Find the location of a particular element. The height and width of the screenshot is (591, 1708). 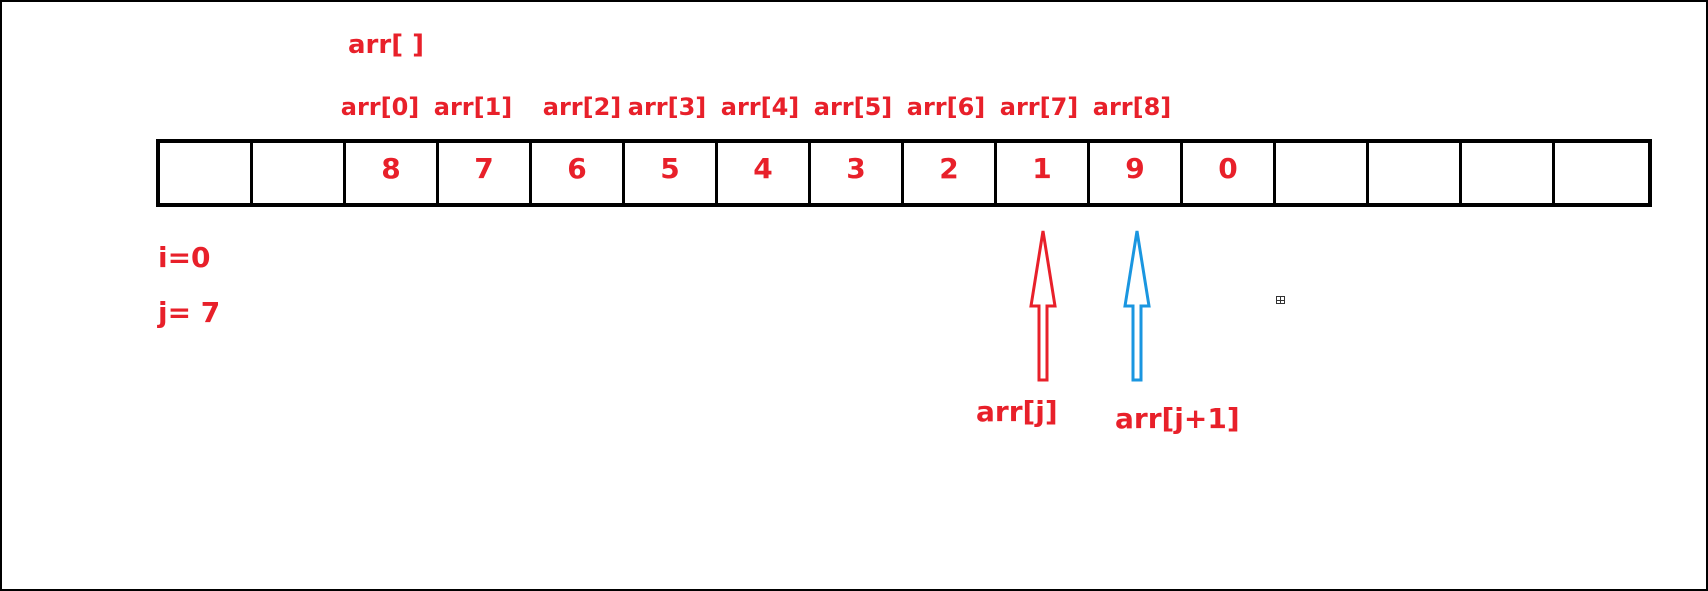

var-i-label: i=0 is located at coordinates (184, 257).